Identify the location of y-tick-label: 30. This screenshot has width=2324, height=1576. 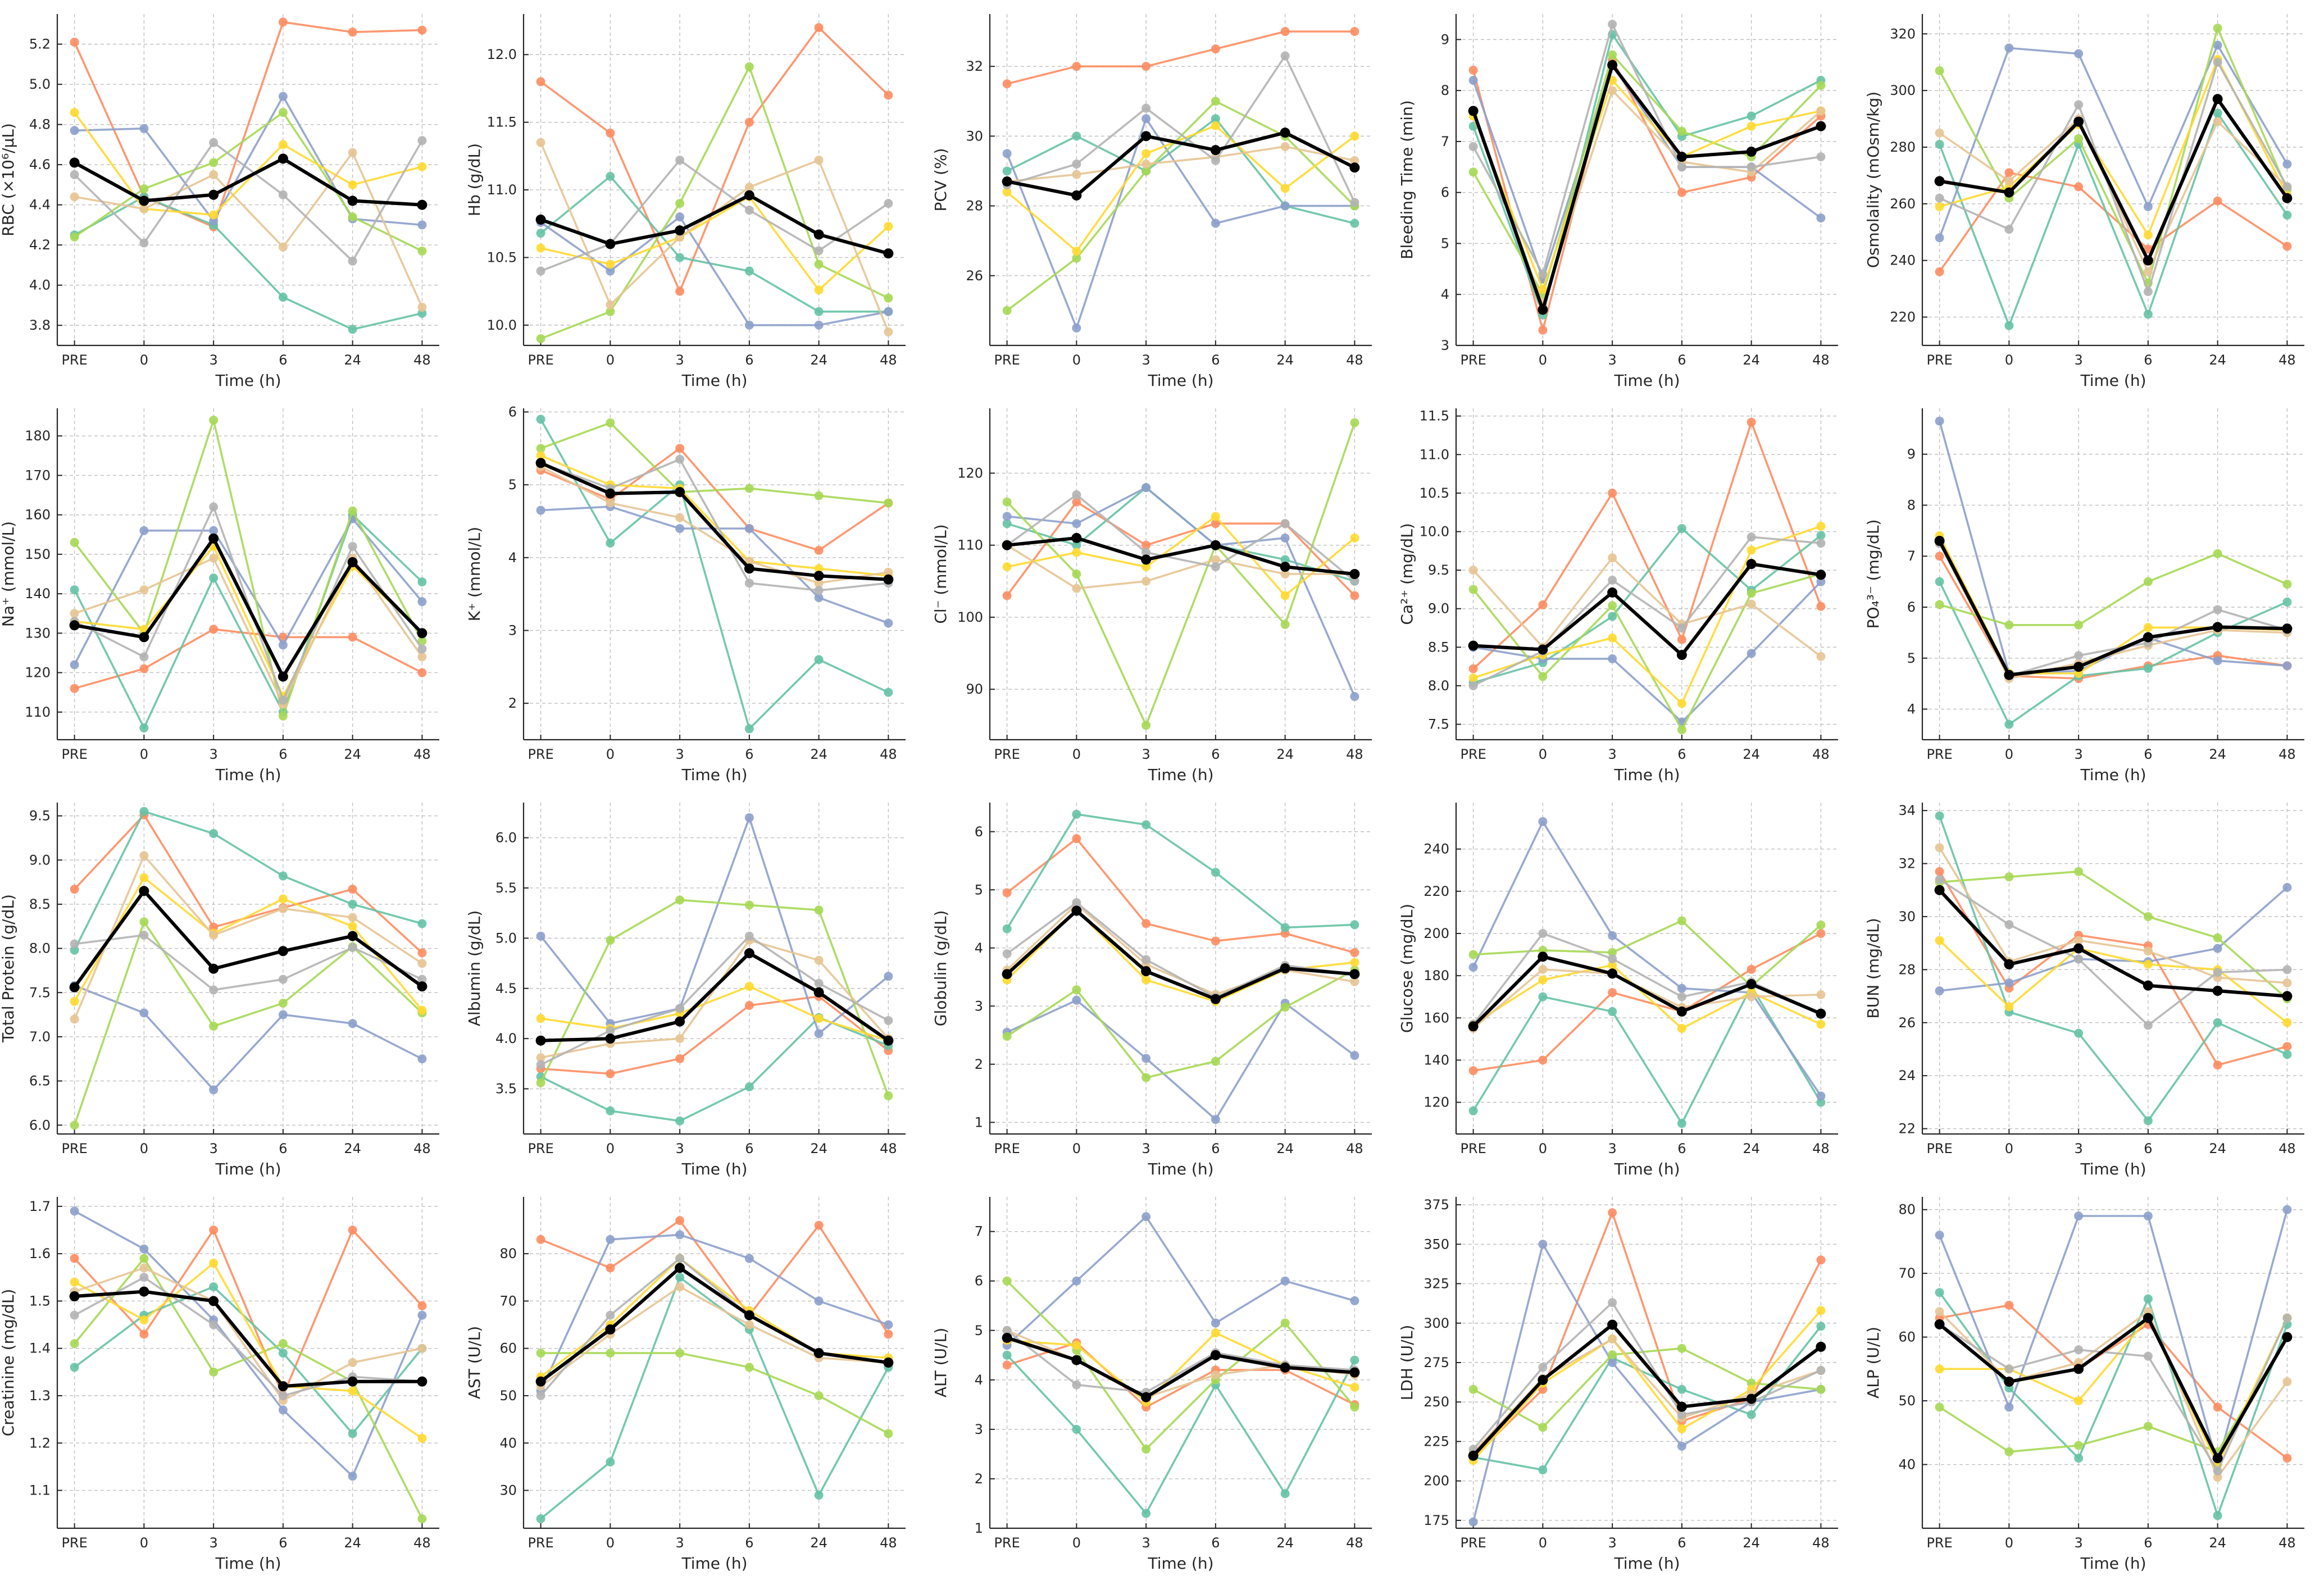
(974, 136).